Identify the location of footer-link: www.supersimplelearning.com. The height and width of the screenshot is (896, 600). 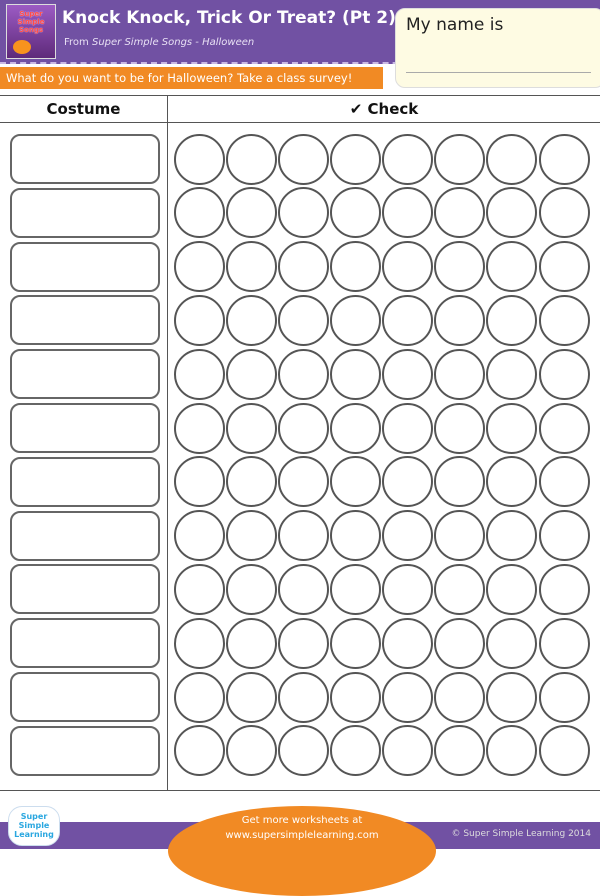
(302, 835).